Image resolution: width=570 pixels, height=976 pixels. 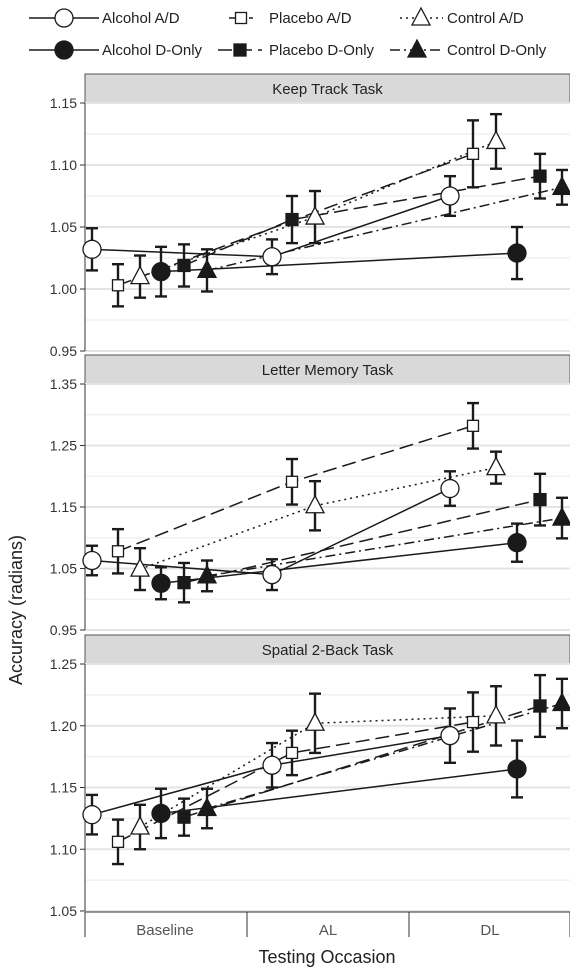 What do you see at coordinates (497, 50) in the screenshot?
I see `legend-label: Control D-Only` at bounding box center [497, 50].